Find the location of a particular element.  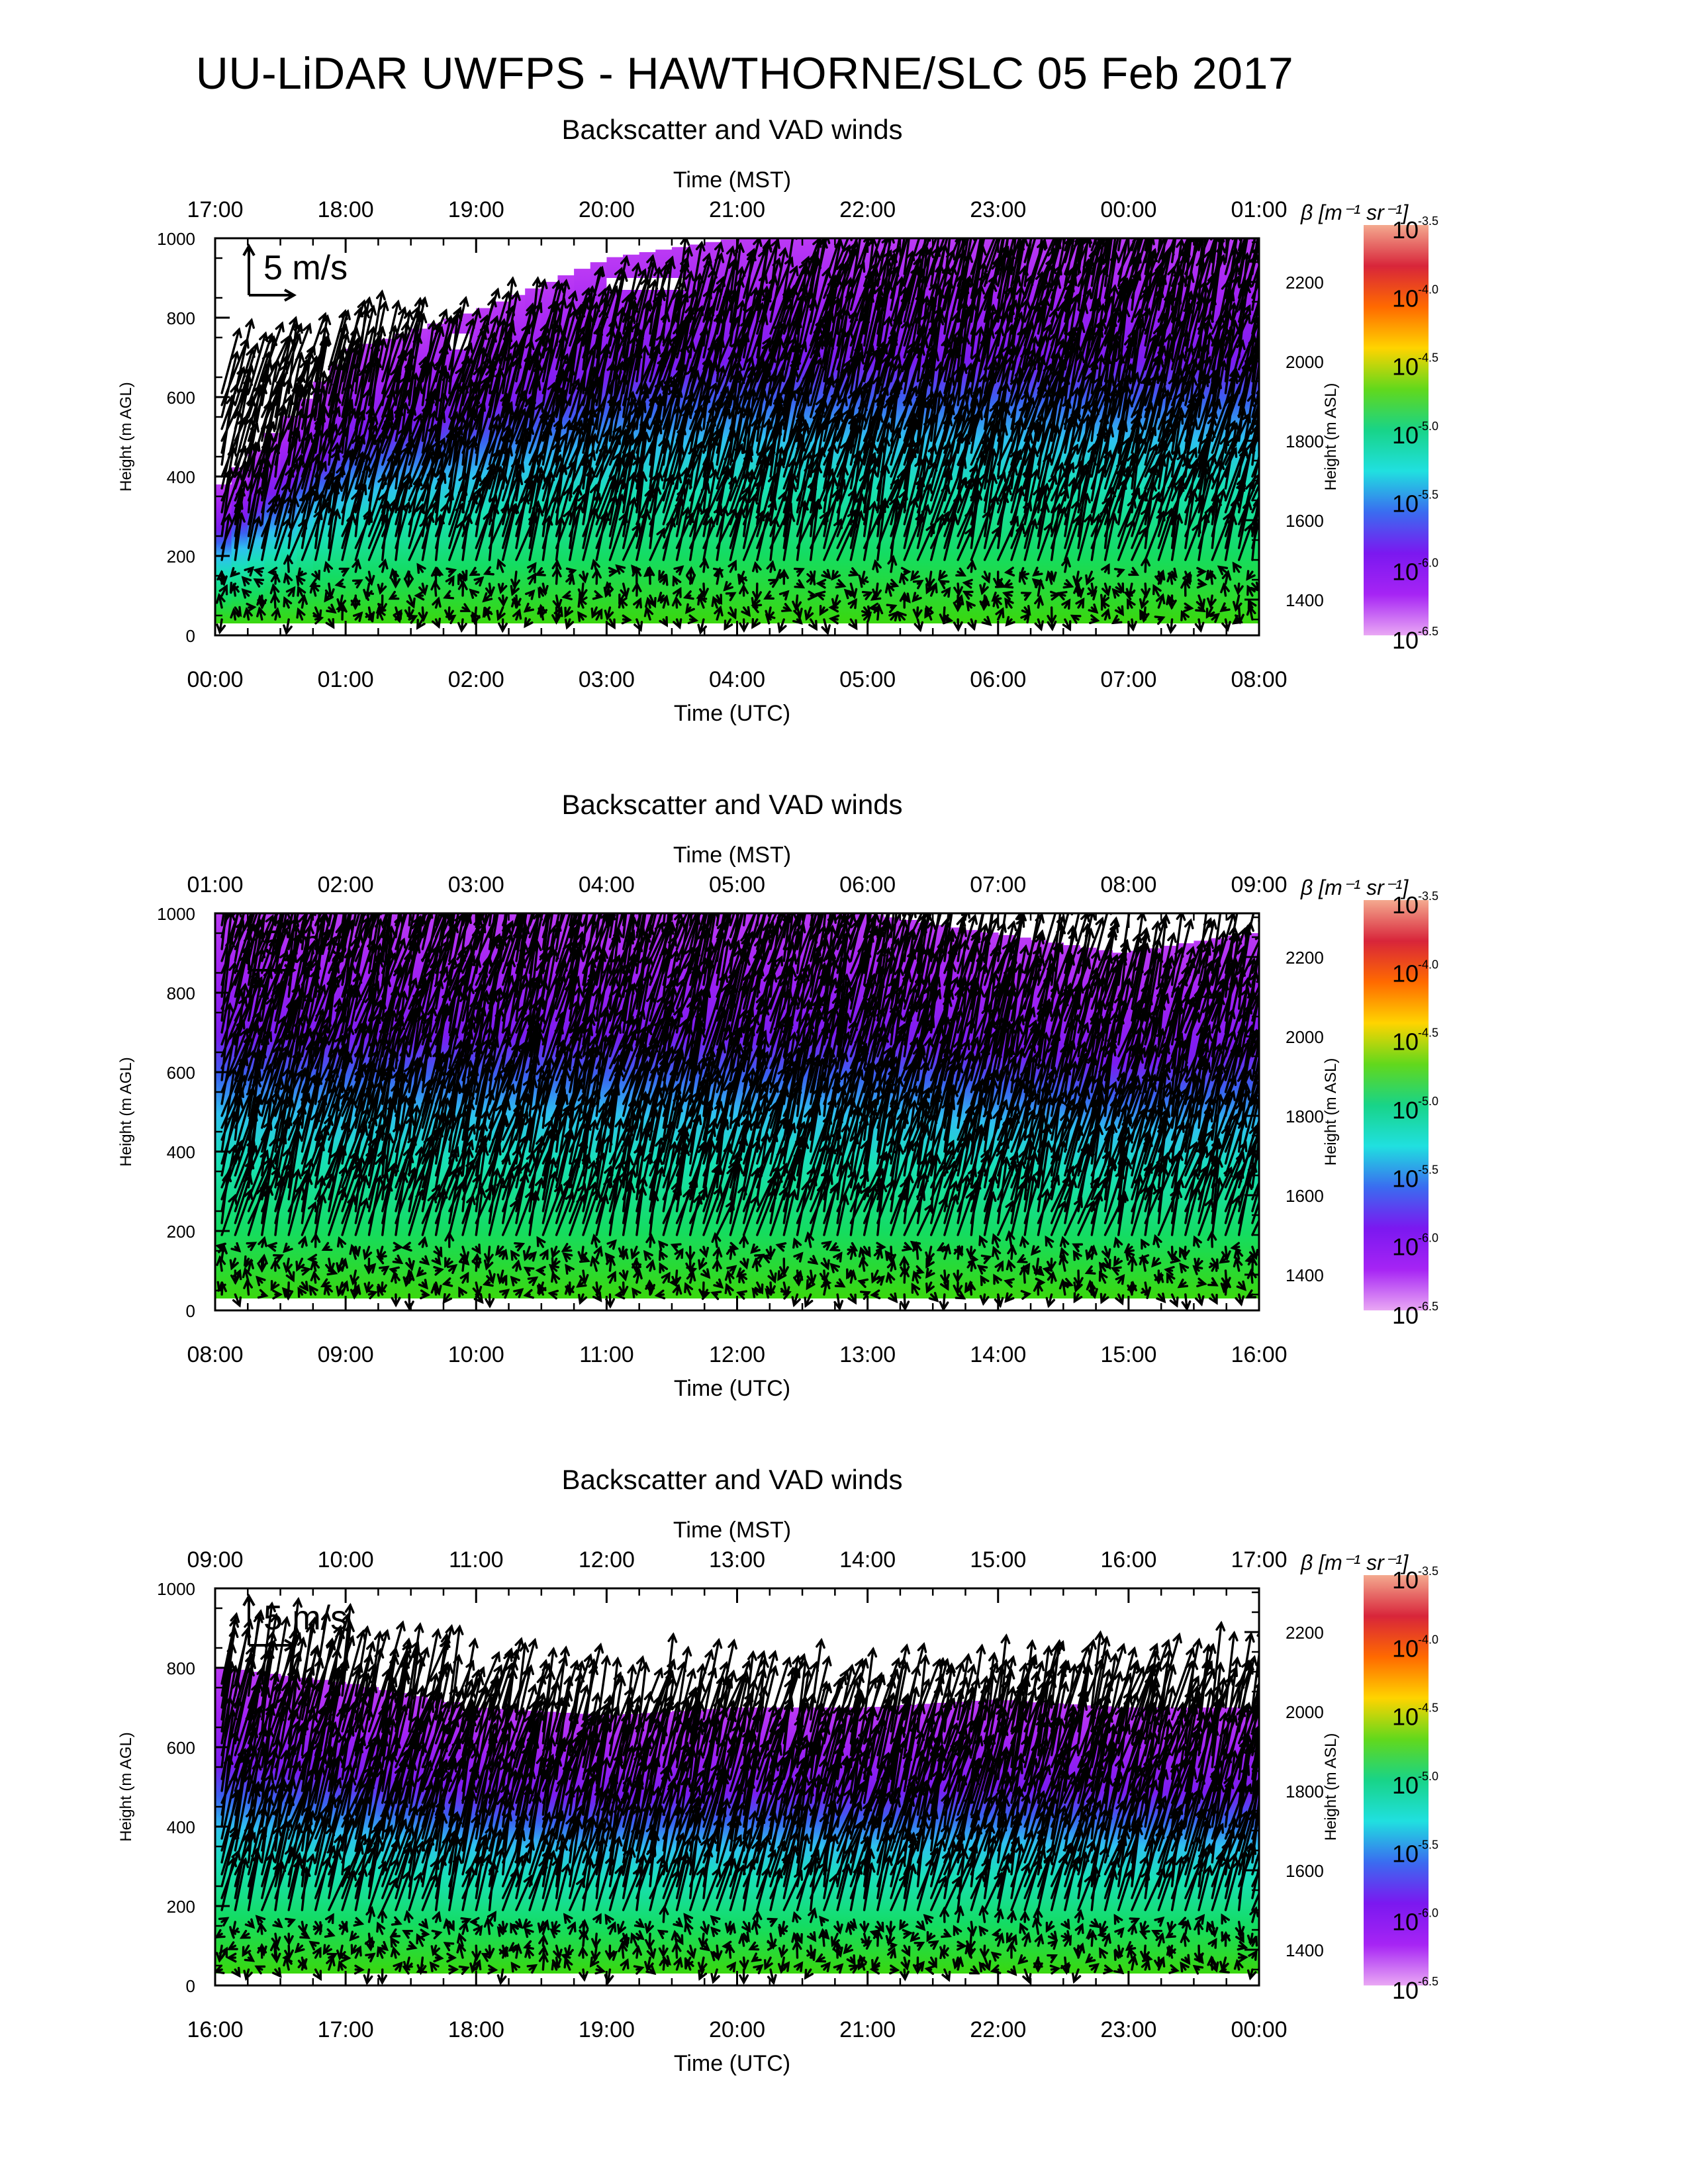

colorbar-tick-exponent: -4.5 is located at coordinates (1428, 358).